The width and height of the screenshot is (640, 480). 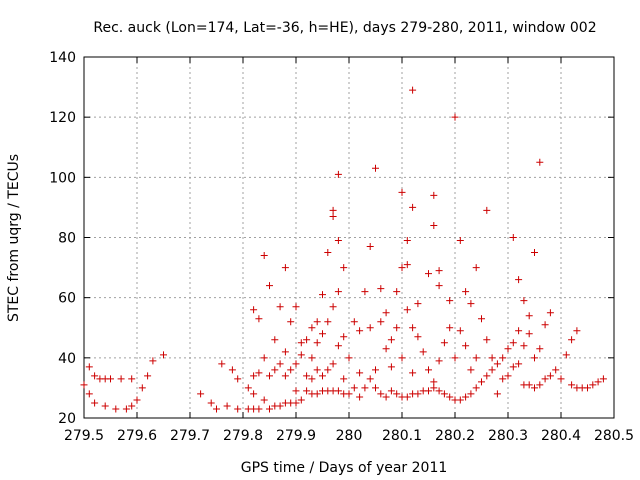 I want to click on x-axis-title: GPS time / Days of year 2011, so click(x=344, y=468).